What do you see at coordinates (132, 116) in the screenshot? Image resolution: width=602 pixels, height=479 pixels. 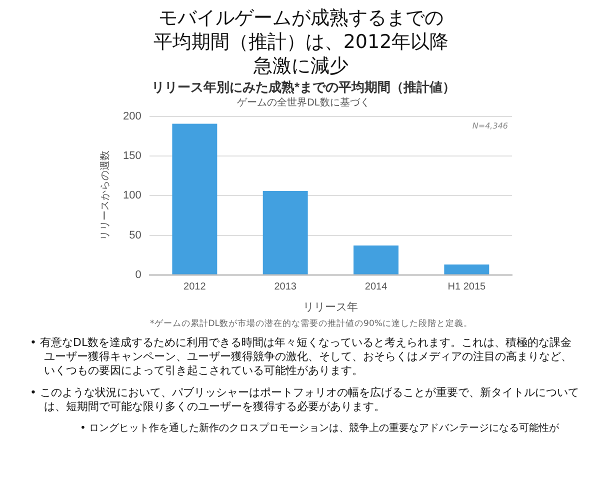 I see `y-tick-label: 200` at bounding box center [132, 116].